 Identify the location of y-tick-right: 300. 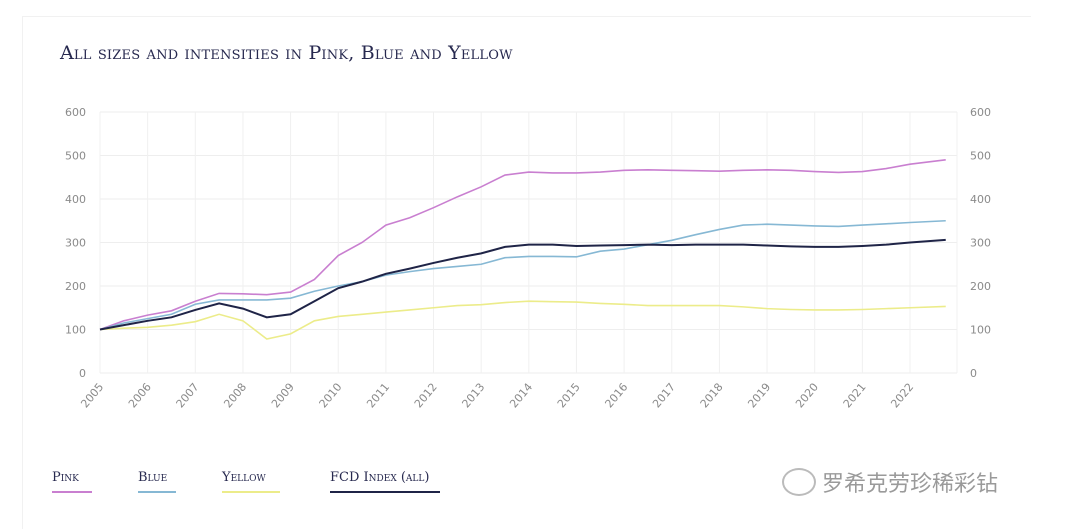
(980, 243).